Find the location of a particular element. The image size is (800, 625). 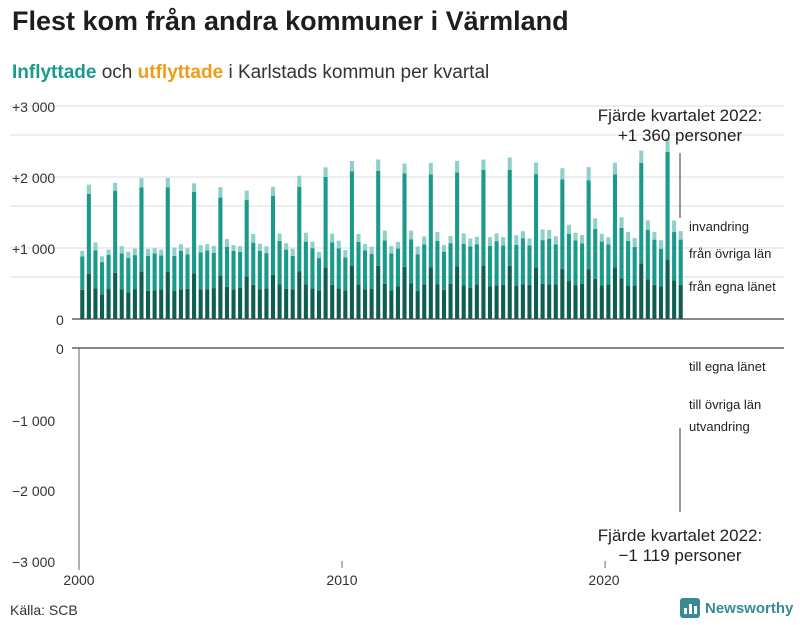

annotation-in-line1: Fjärde kvartalet 2022: is located at coordinates (680, 115).